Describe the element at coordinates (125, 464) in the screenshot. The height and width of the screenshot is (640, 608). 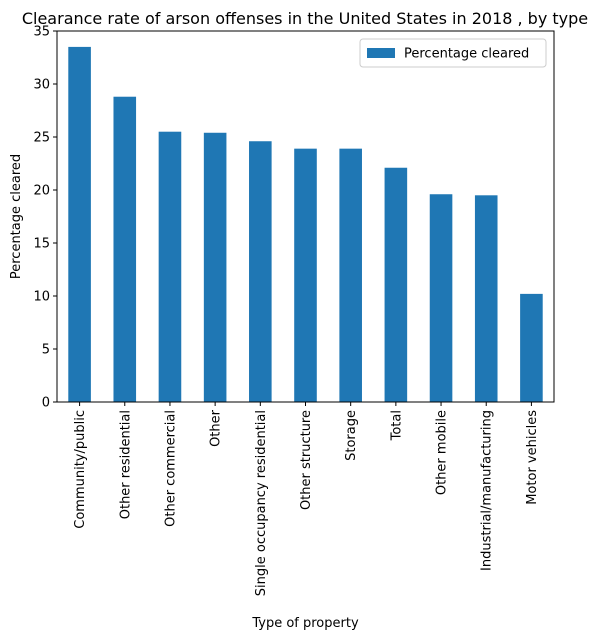
I see `x-tick-label: Other residential` at that location.